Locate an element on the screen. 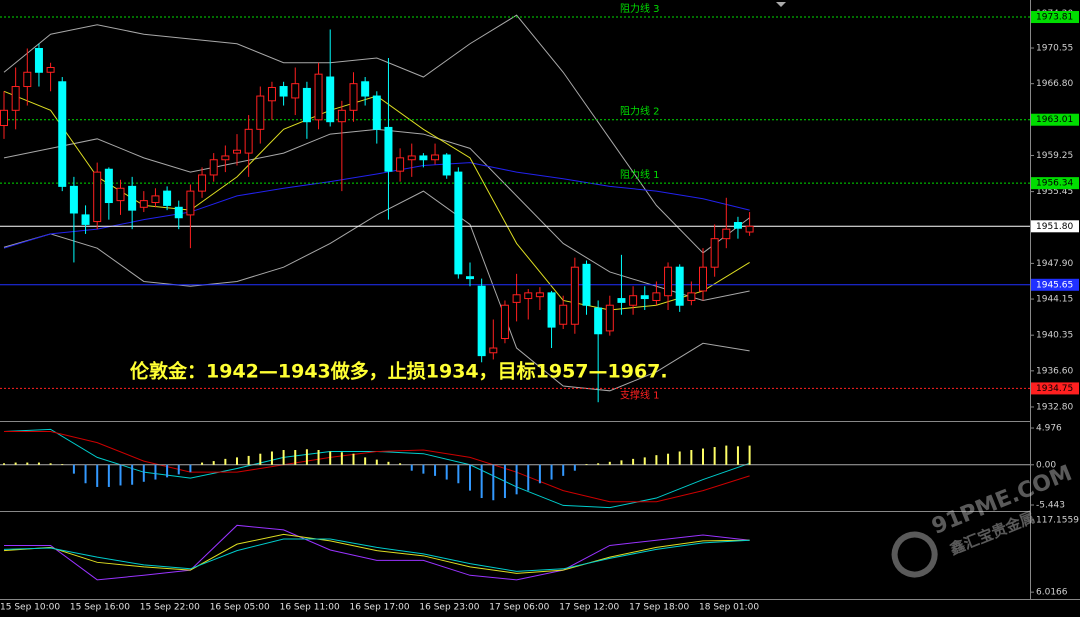  x-tick-label: 15 Sep 22:00 is located at coordinates (170, 608).